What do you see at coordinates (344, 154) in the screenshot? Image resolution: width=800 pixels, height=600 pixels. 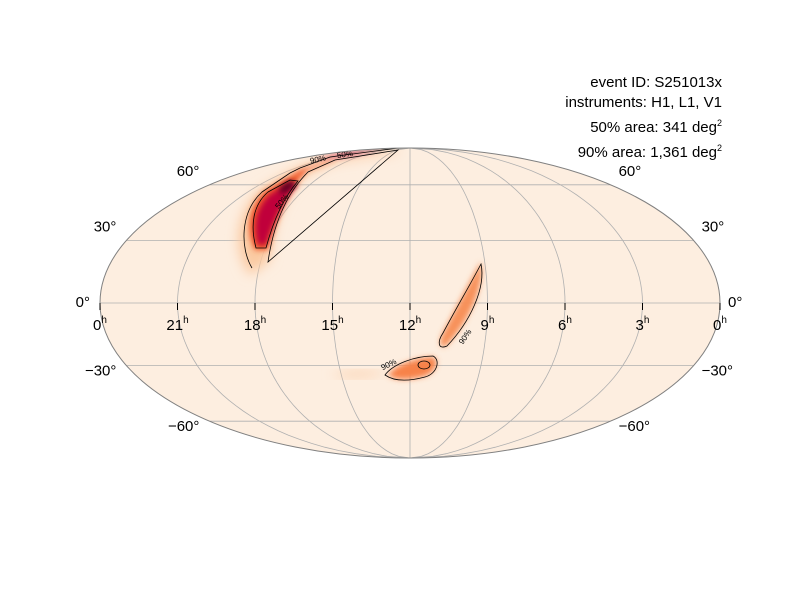 I see `contour-label: 50%` at bounding box center [344, 154].